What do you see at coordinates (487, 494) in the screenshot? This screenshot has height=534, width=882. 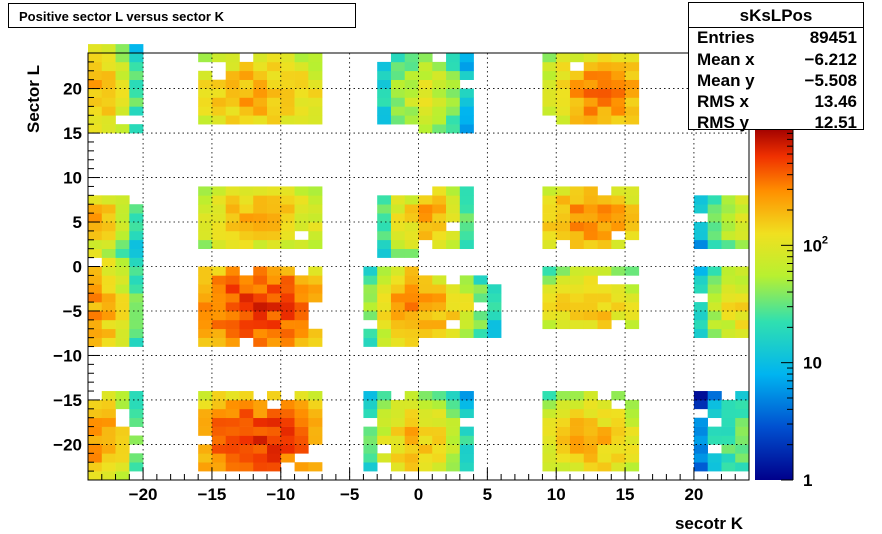 I see `x-tick-label: 5` at bounding box center [487, 494].